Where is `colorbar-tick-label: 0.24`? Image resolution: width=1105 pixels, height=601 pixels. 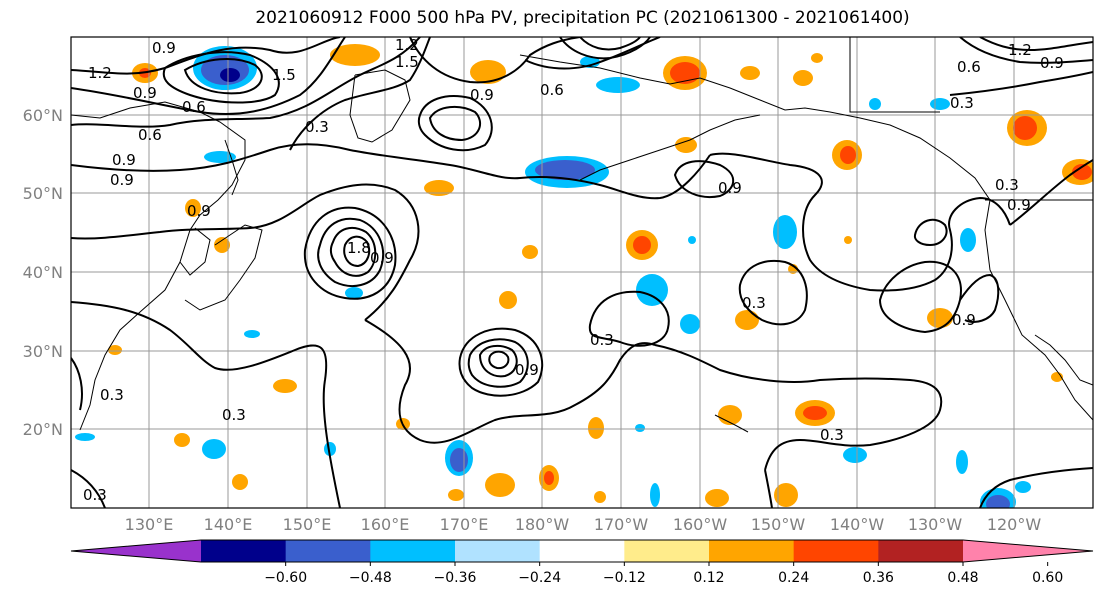 colorbar-tick-label: 0.24 is located at coordinates (793, 578).